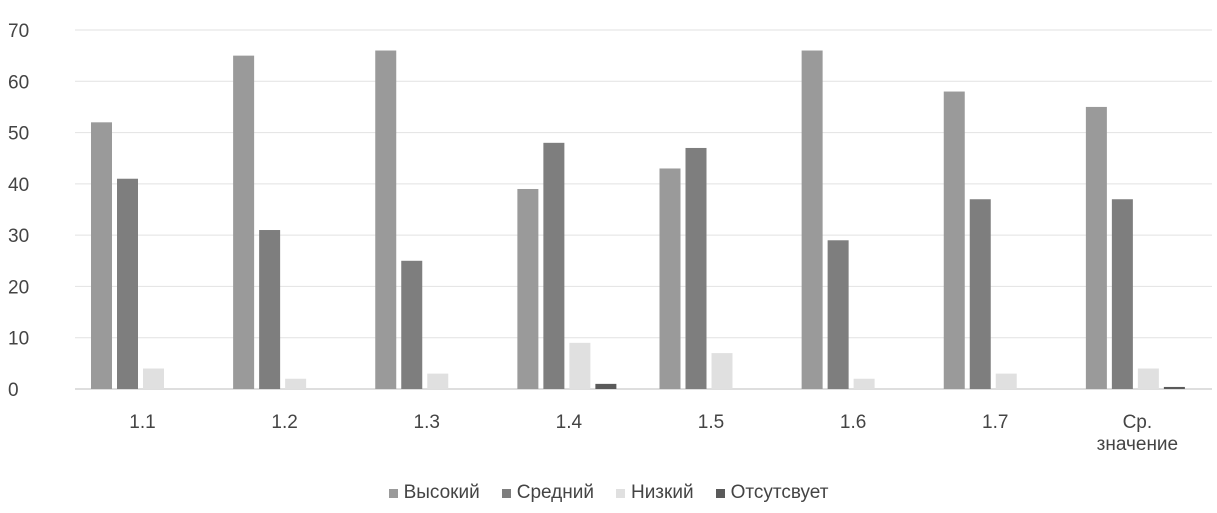 This screenshot has height=513, width=1217. Describe the element at coordinates (13, 390) in the screenshot. I see `y-tick-label: 0` at that location.